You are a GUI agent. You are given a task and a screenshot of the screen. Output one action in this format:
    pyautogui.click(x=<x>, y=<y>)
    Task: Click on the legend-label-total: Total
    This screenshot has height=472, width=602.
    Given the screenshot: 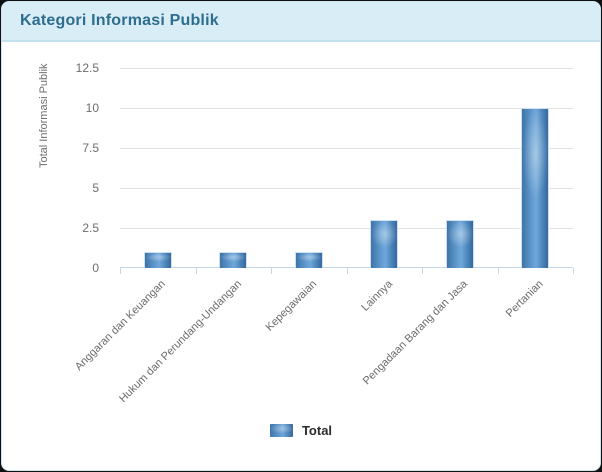 What is the action you would take?
    pyautogui.click(x=317, y=430)
    